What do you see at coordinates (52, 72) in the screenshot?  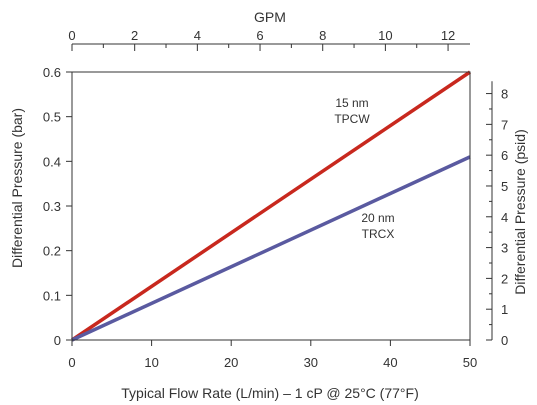 I see `y-tick-label: 0.6` at bounding box center [52, 72].